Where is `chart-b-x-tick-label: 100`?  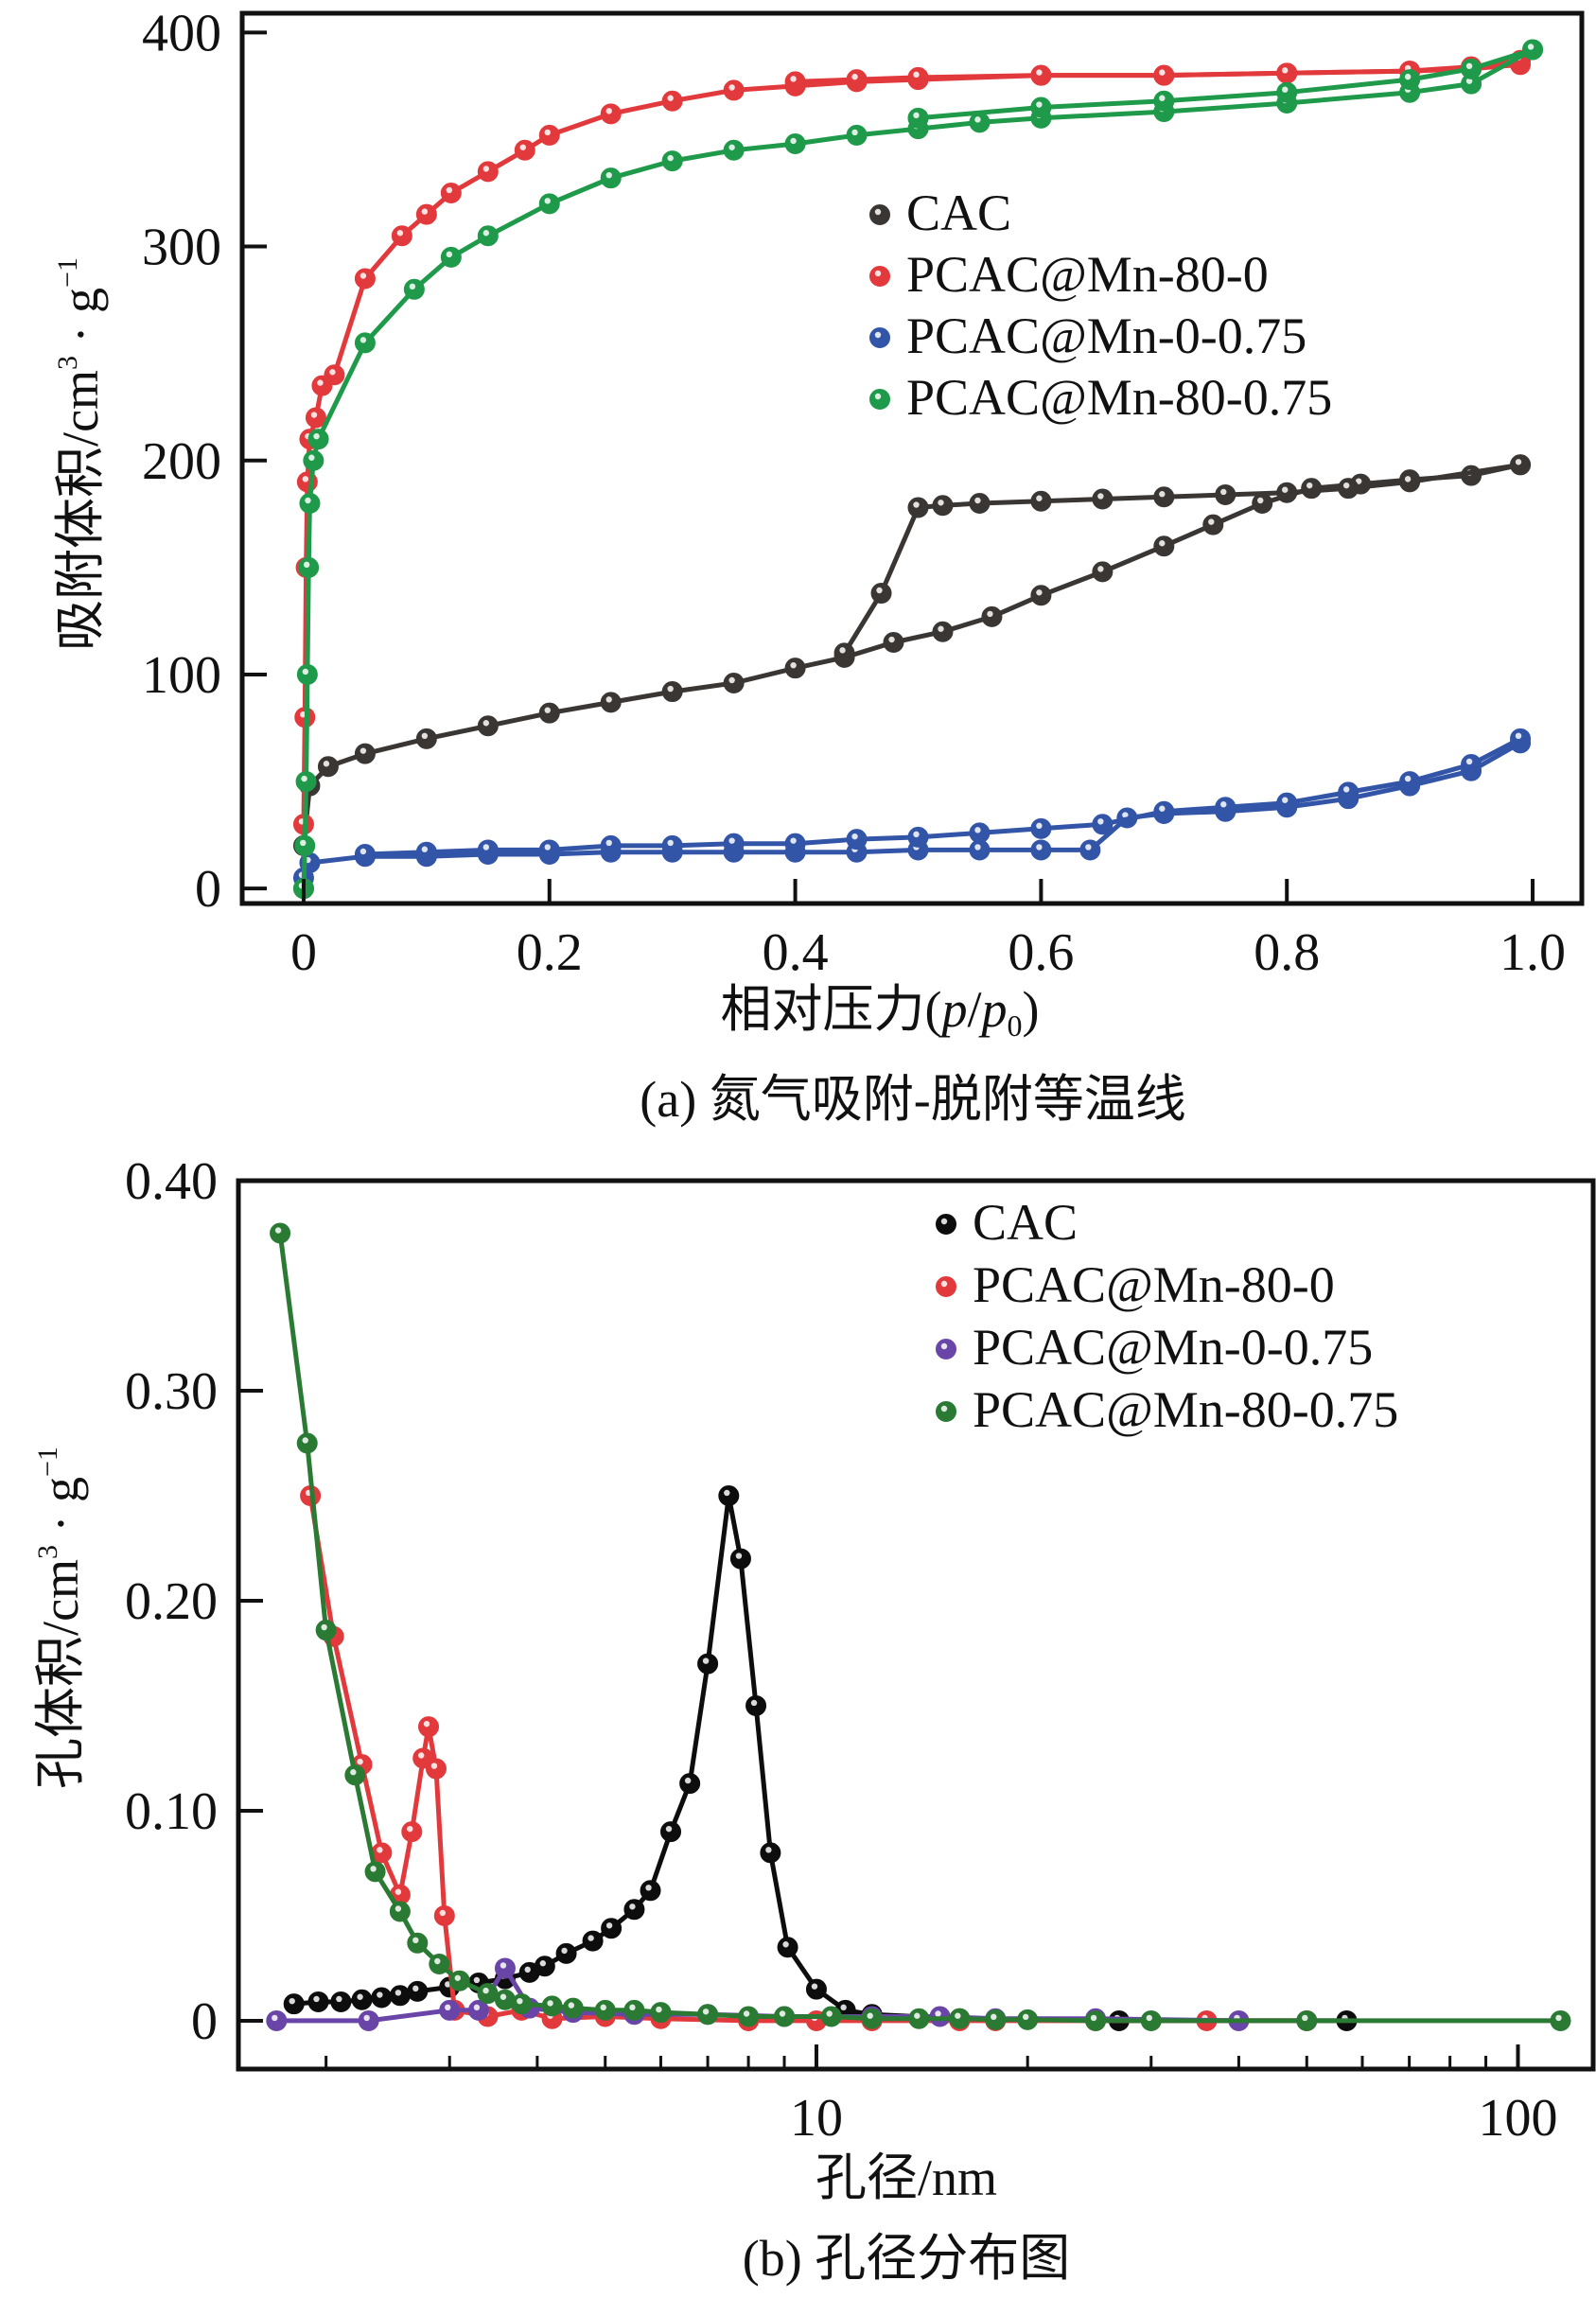
chart-b-x-tick-label: 100 is located at coordinates (1517, 2118).